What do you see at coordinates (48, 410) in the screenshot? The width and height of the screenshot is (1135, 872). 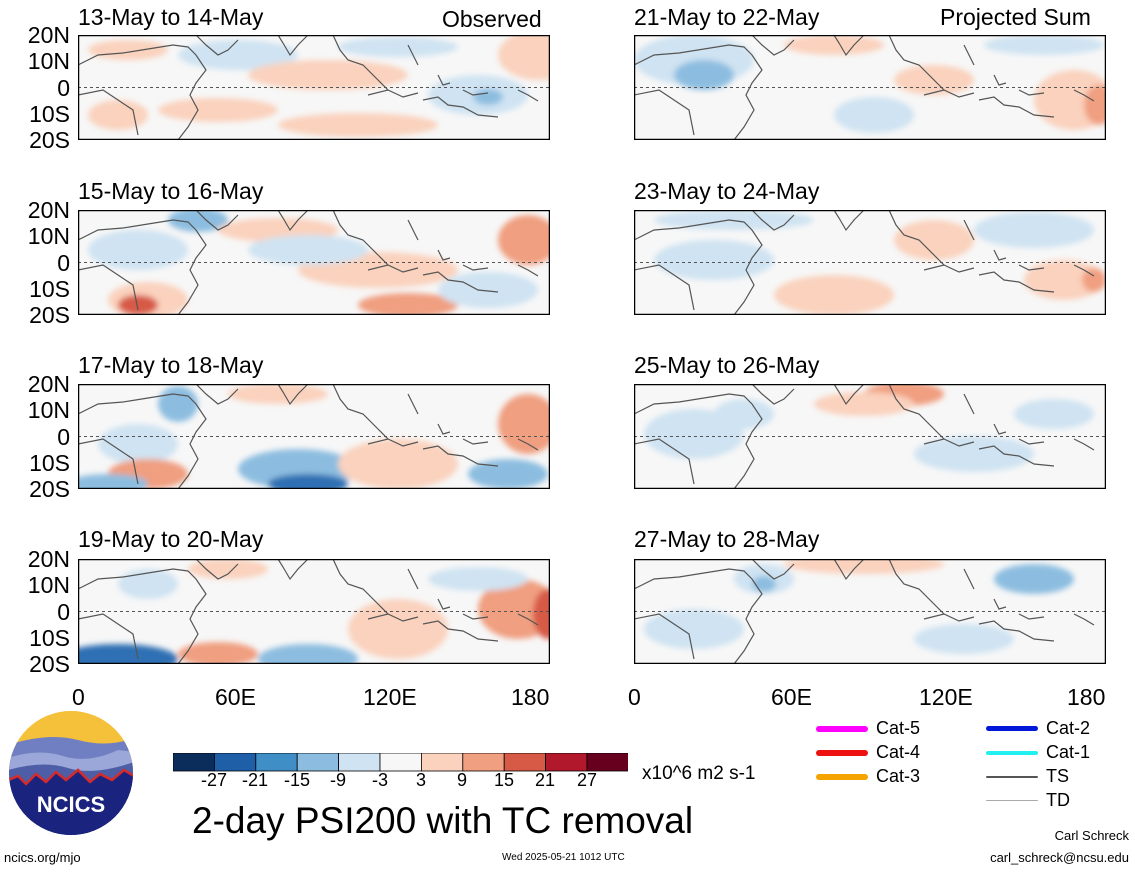 I see `y-tick-label: 10N` at bounding box center [48, 410].